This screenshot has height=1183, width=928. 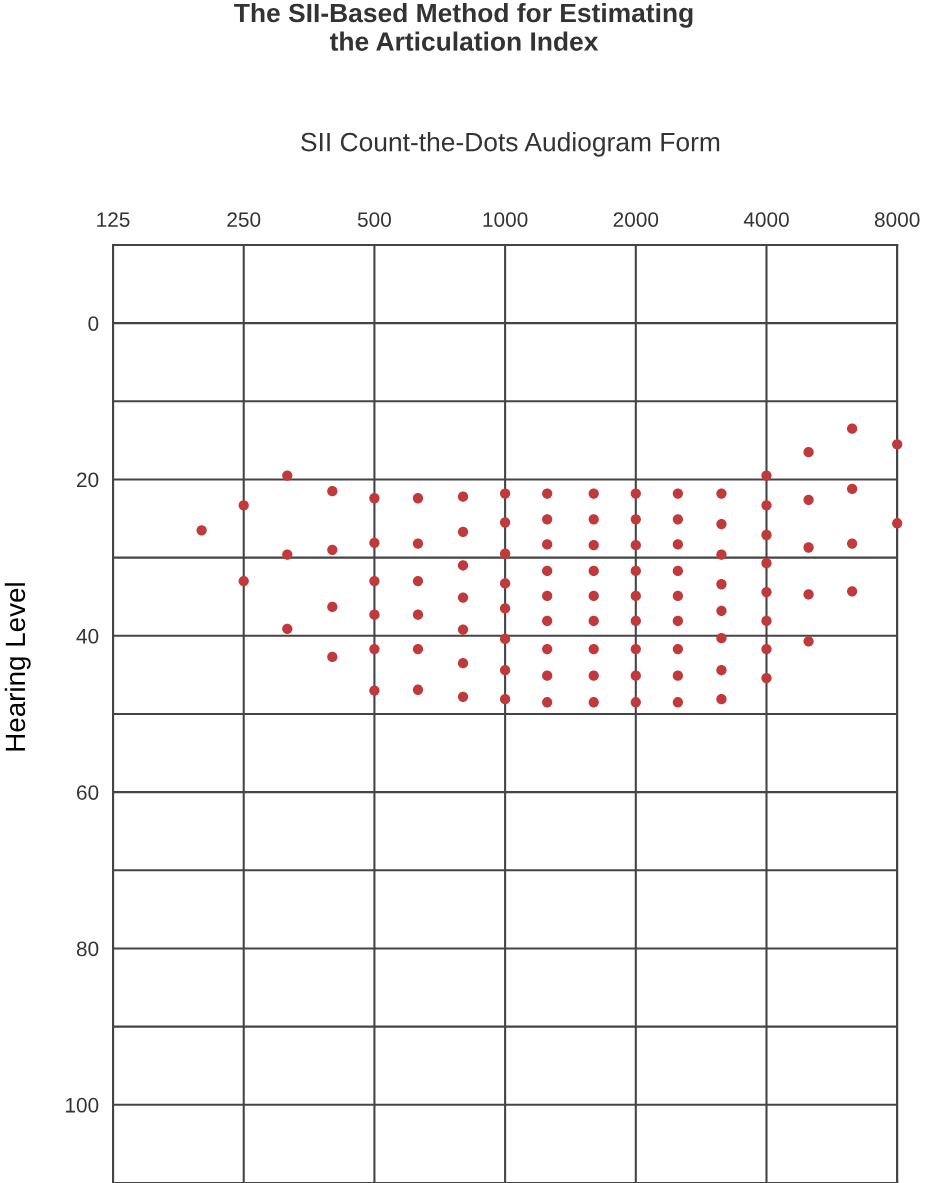 I want to click on y-tick-label: 60, so click(x=88, y=792).